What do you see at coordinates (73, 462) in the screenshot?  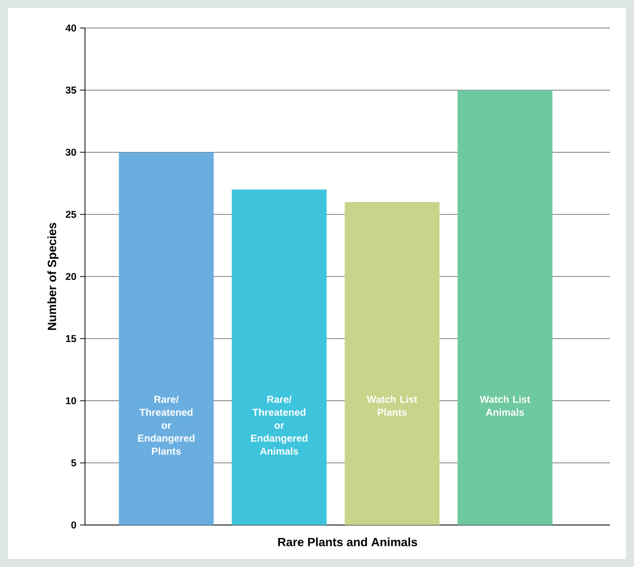 I see `y-tick-label: 5` at bounding box center [73, 462].